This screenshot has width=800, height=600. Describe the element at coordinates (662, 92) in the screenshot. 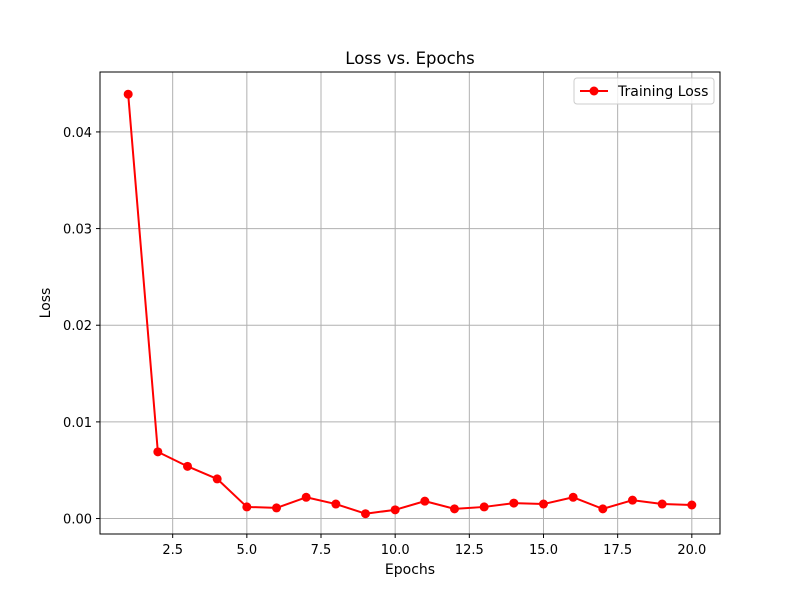

I see `legend-label: Training Loss` at that location.